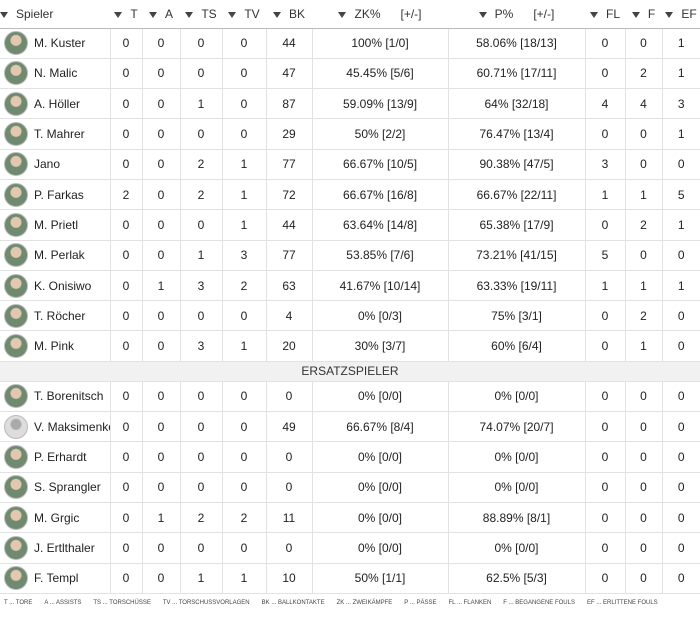  Describe the element at coordinates (680, 194) in the screenshot. I see `stat-cell: 5` at that location.